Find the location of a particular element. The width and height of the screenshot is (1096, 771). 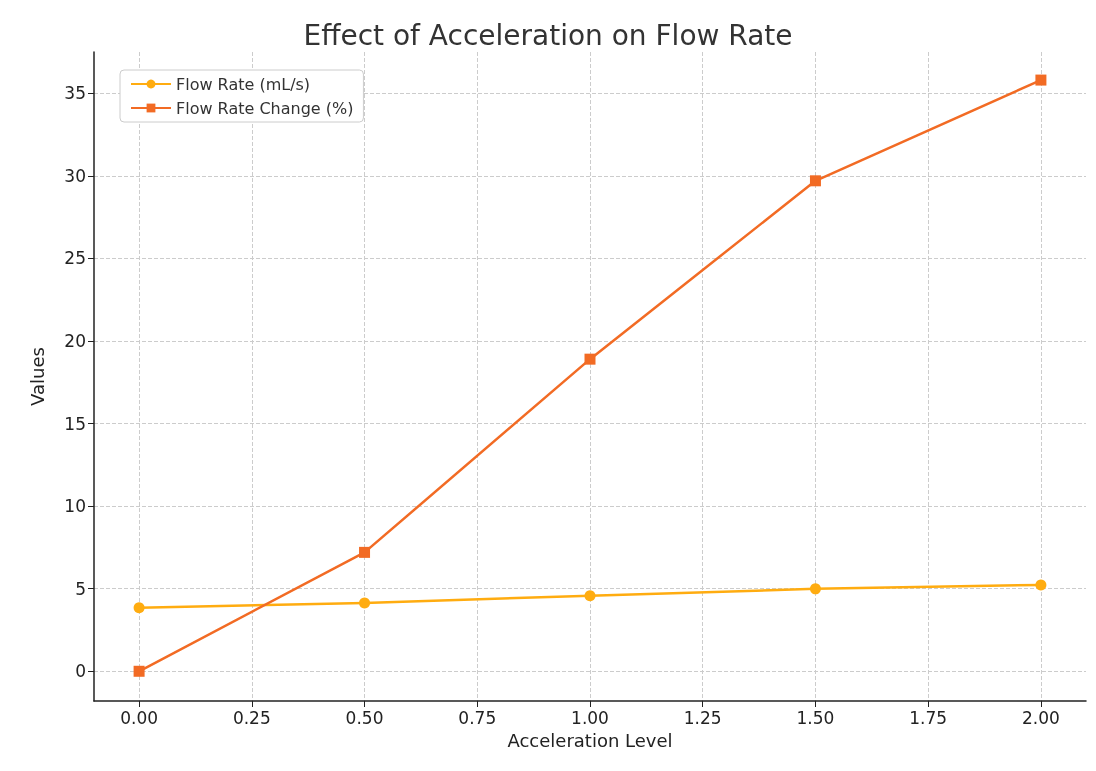

x-tick-label: 0.75 is located at coordinates (477, 717).